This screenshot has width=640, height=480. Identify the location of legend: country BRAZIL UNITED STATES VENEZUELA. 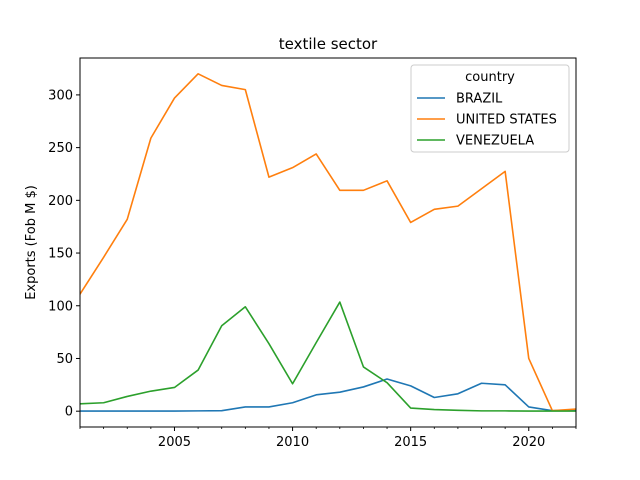
(490, 108).